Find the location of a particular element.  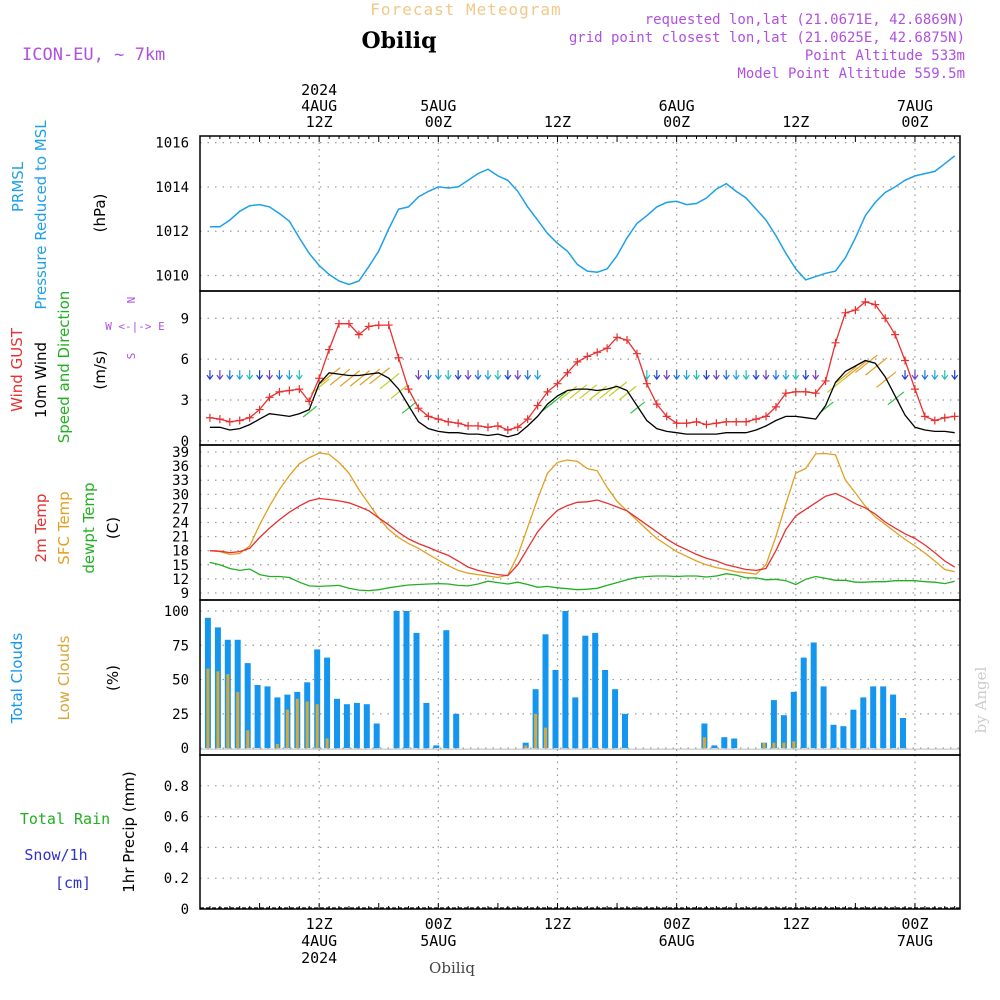

chart-title: Forecast Meteogram is located at coordinates (465, 9).